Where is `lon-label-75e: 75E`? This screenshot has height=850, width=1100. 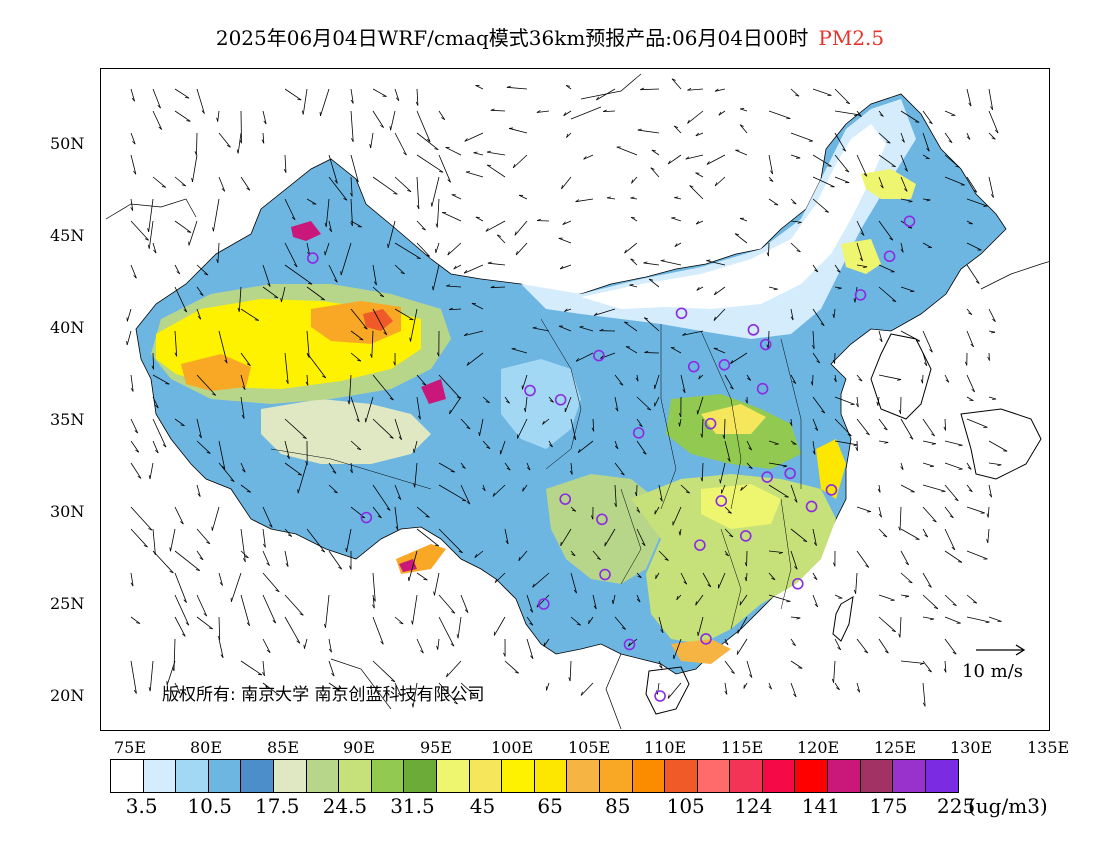
lon-label-75e: 75E is located at coordinates (130, 747).